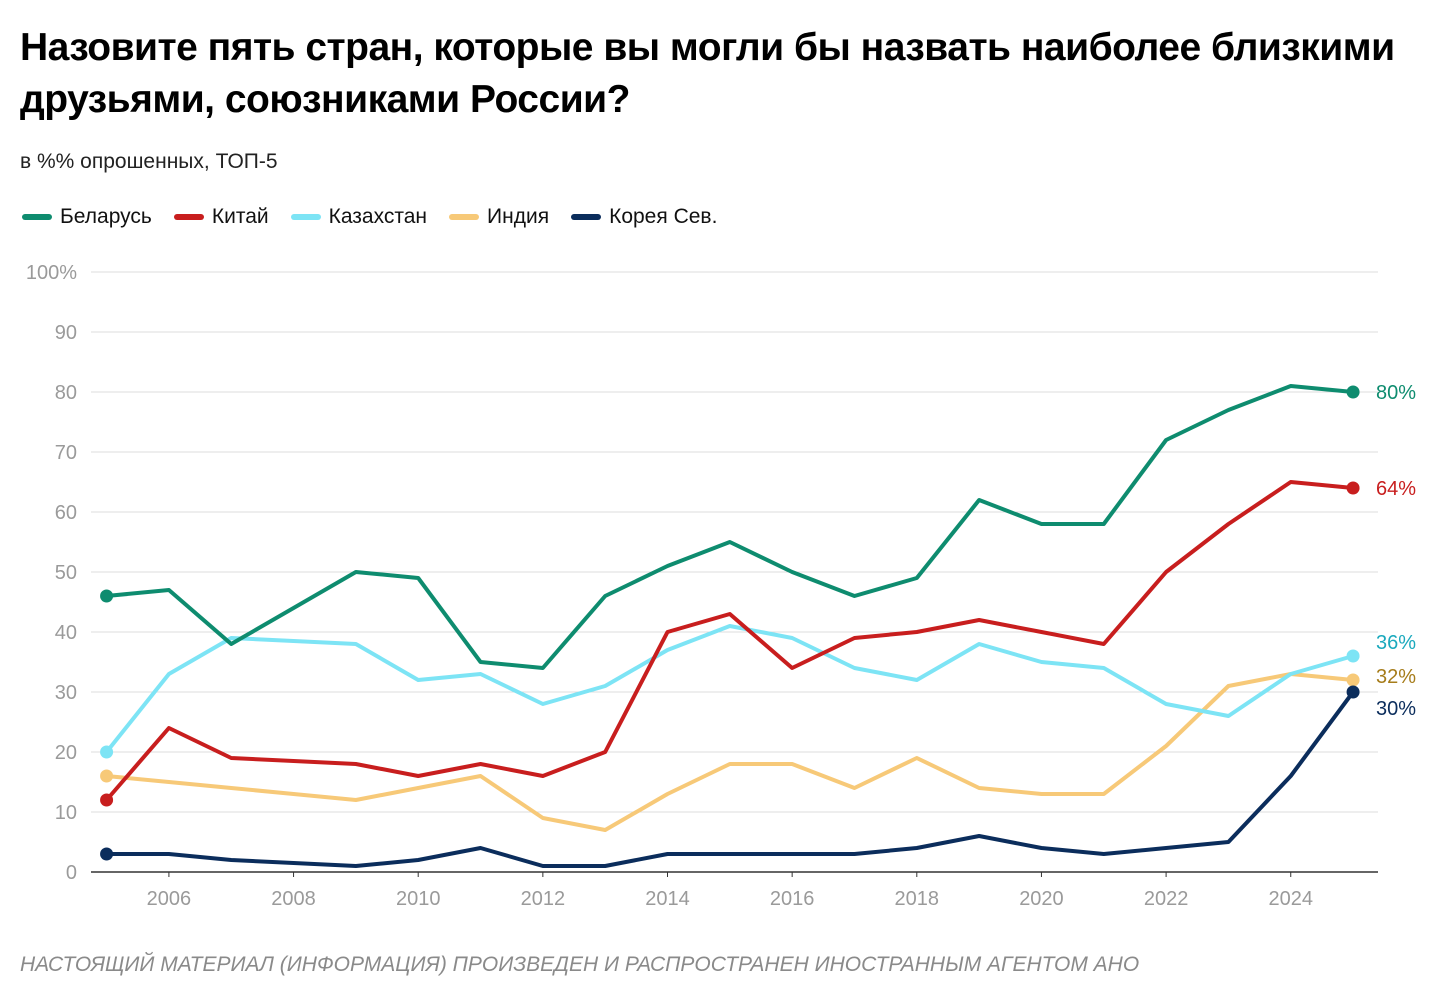 The height and width of the screenshot is (984, 1440). I want to click on y-tick-label: 80, so click(66, 393).